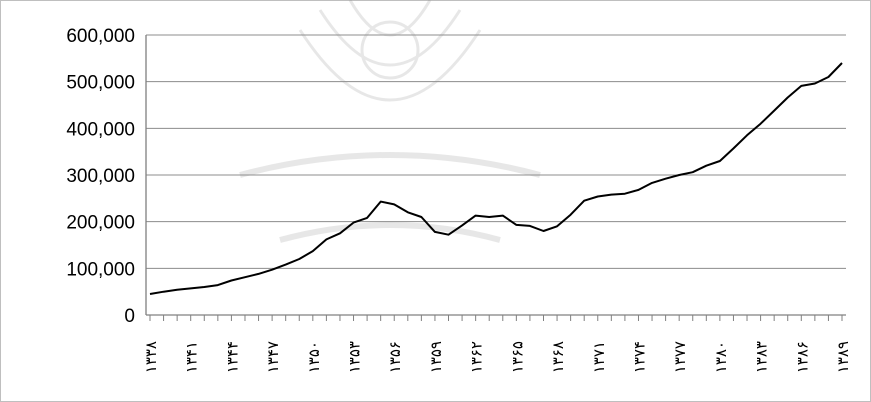 Image resolution: width=871 pixels, height=402 pixels. Describe the element at coordinates (355, 357) in the screenshot. I see `x-tick-label: ۱۳۵۳` at that location.